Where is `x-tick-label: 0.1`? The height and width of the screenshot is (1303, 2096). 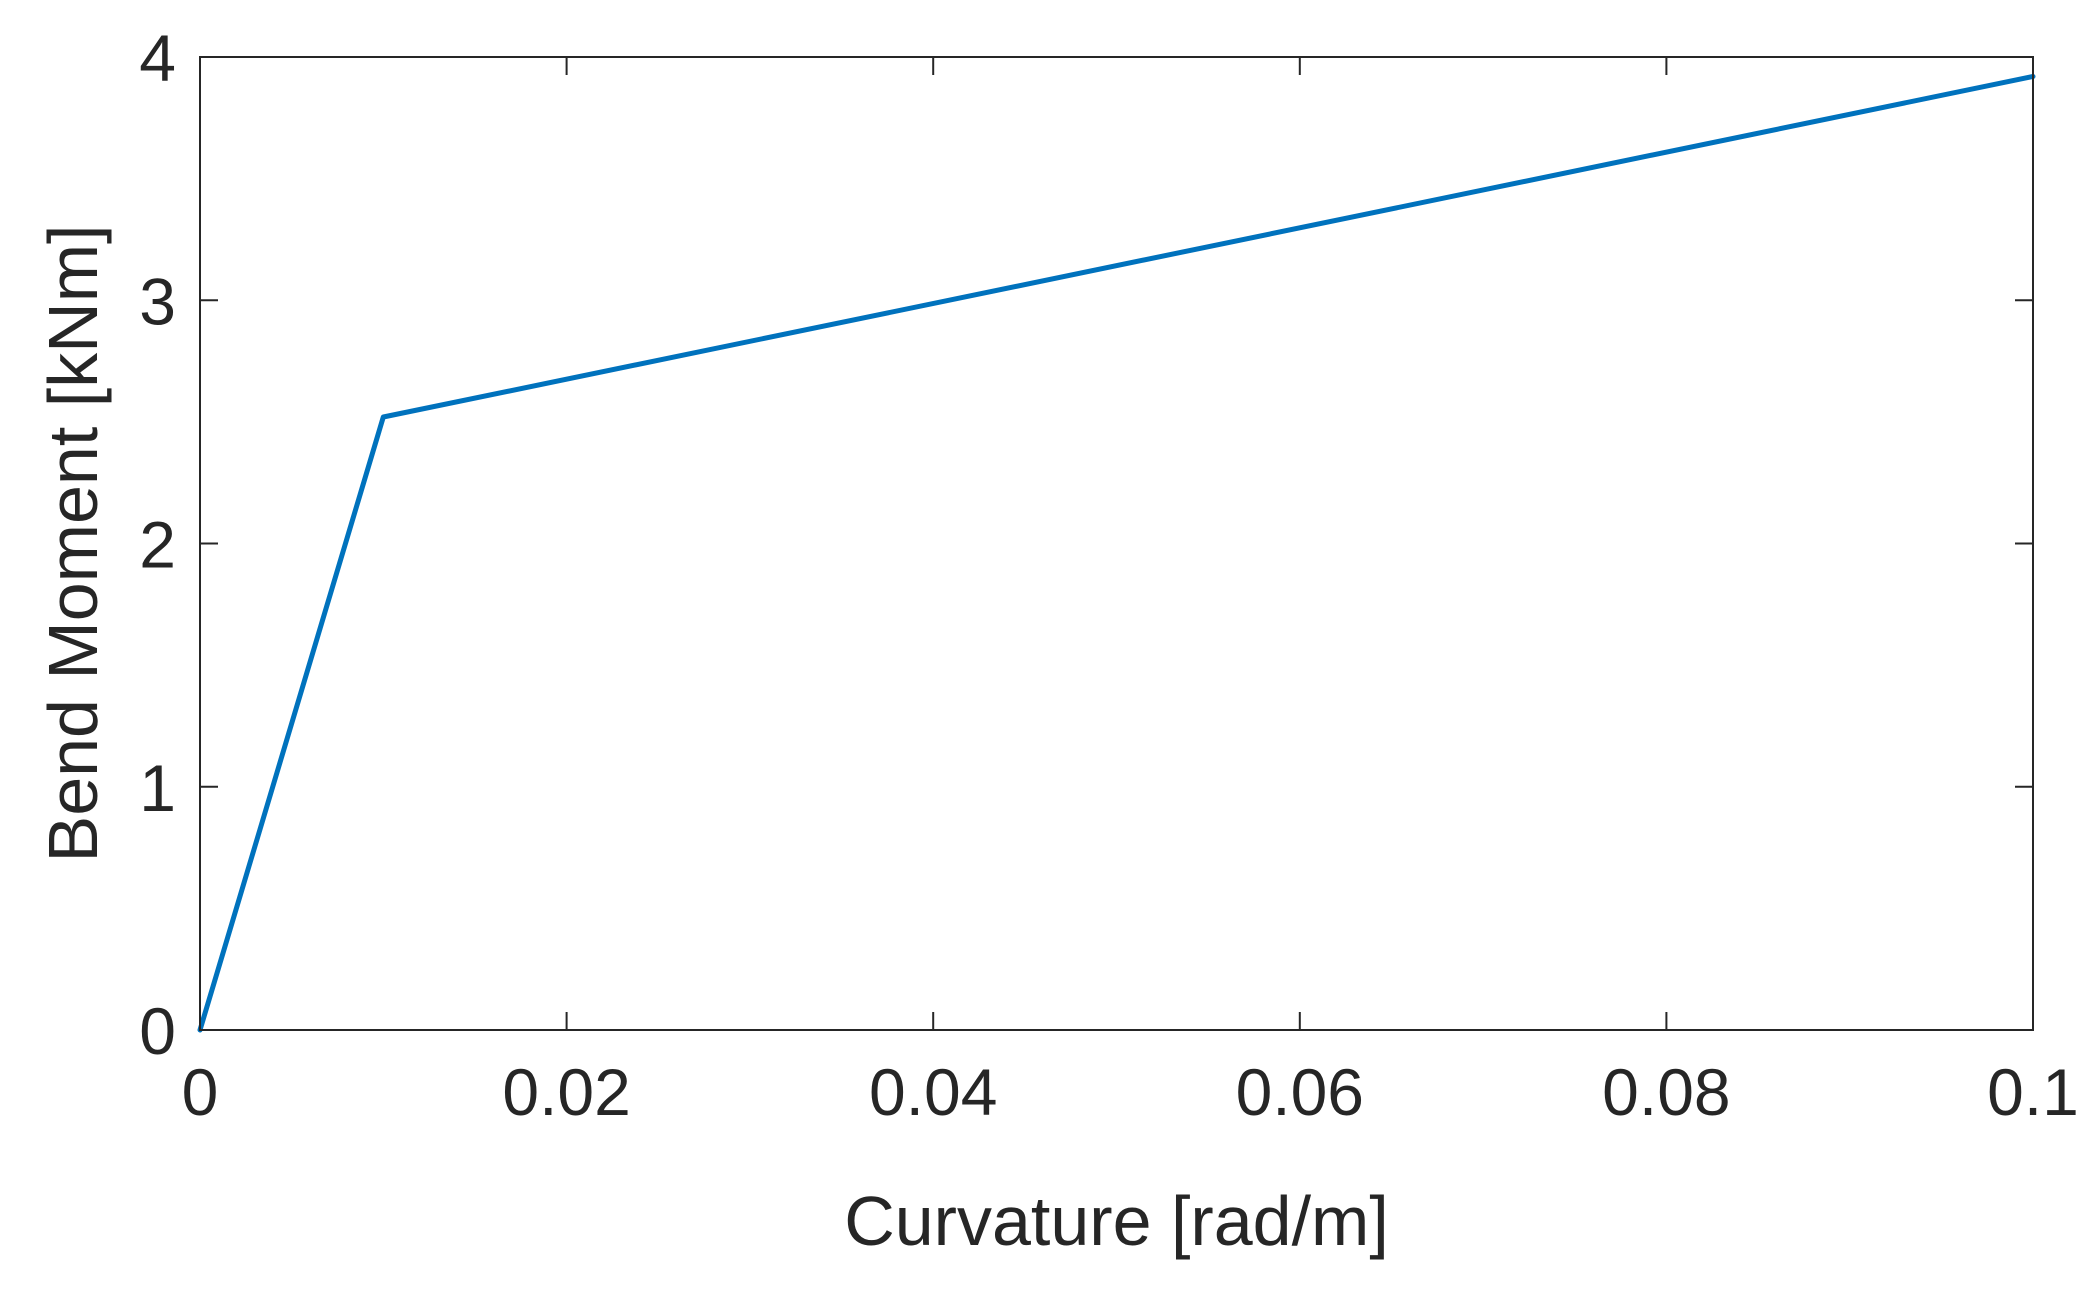 x-tick-label: 0.1 is located at coordinates (2033, 1092).